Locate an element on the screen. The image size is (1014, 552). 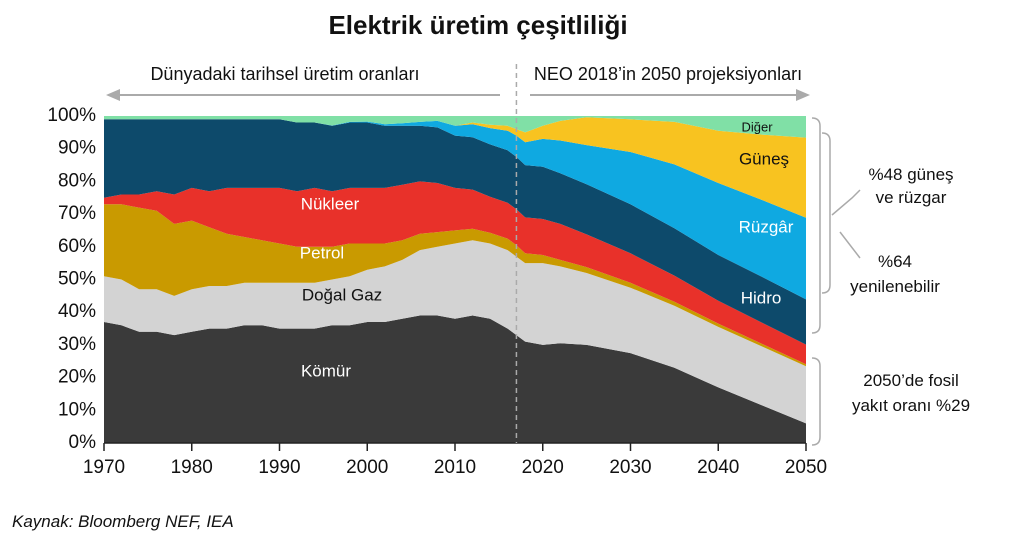
series-label-3: Nükleer is located at coordinates (330, 203).